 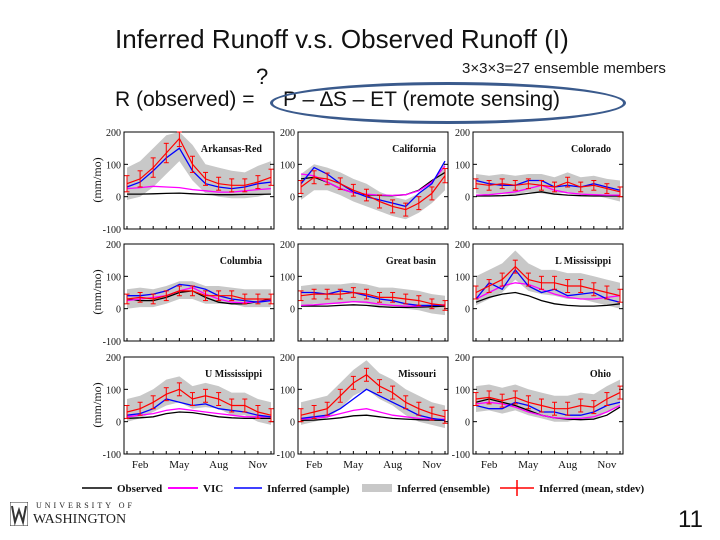 I want to click on panel-missouri: 200 100 0 -100 Feb May Aug Nov Missouri, so click(x=363, y=412).